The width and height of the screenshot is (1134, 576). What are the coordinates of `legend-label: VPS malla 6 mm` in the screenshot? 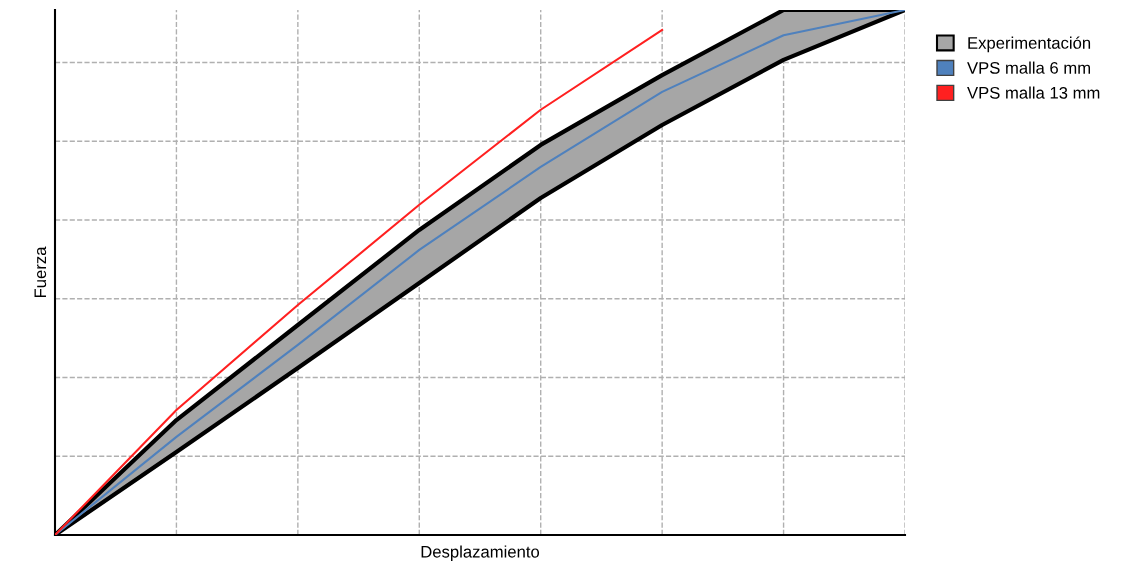 It's located at (1029, 67).